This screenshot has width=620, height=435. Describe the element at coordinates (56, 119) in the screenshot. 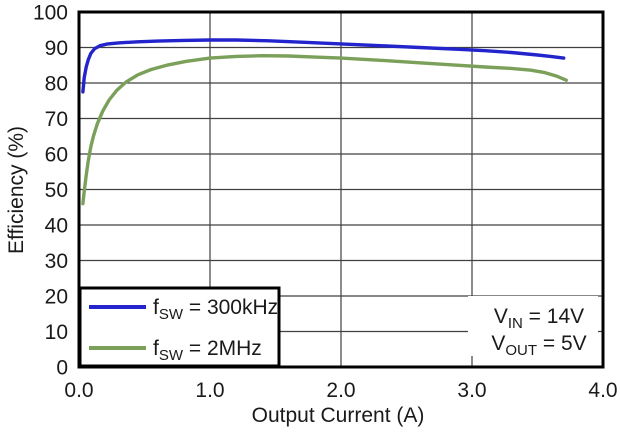

I see `y-tick-label-70: 70` at that location.